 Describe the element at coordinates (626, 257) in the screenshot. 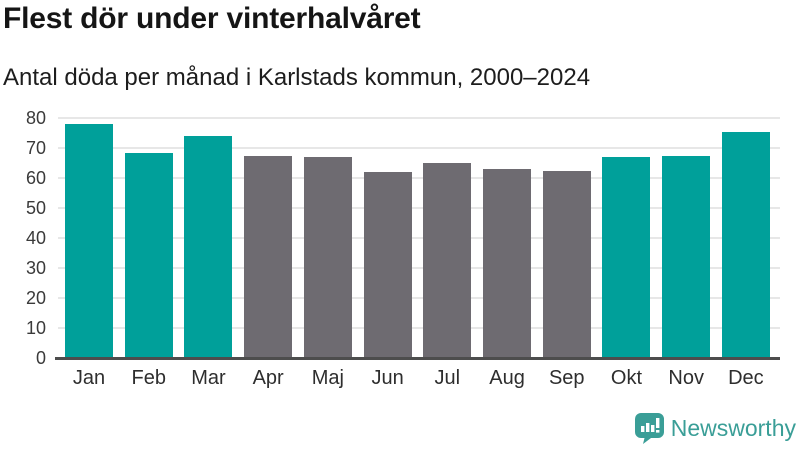

I see `bar-okt` at that location.